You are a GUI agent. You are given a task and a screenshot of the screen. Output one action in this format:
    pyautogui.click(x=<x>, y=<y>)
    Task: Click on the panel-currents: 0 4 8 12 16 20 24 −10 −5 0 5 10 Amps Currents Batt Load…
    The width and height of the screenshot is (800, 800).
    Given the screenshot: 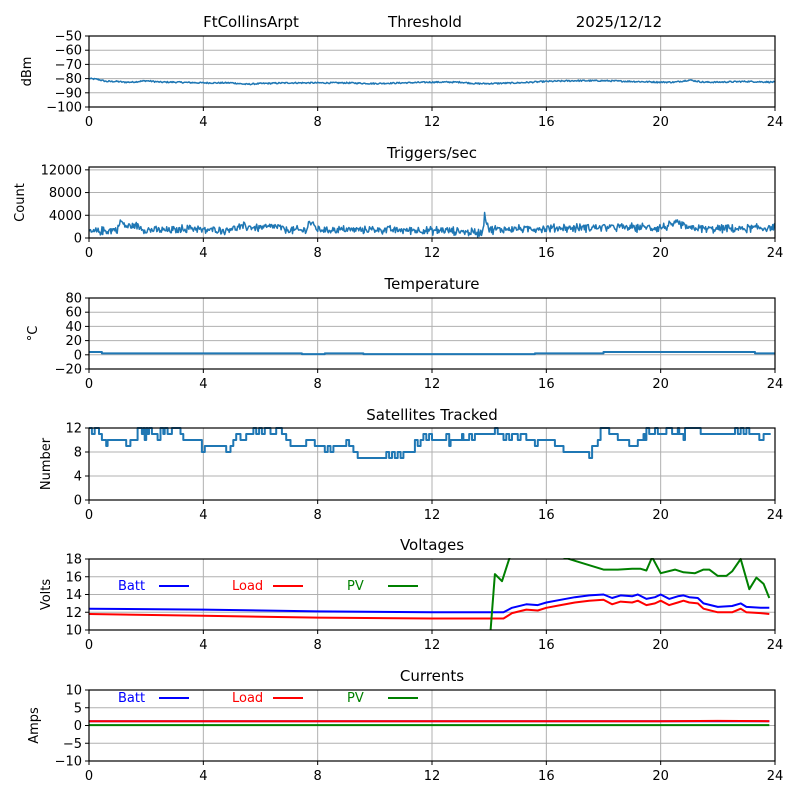 What is the action you would take?
    pyautogui.click(x=405, y=725)
    